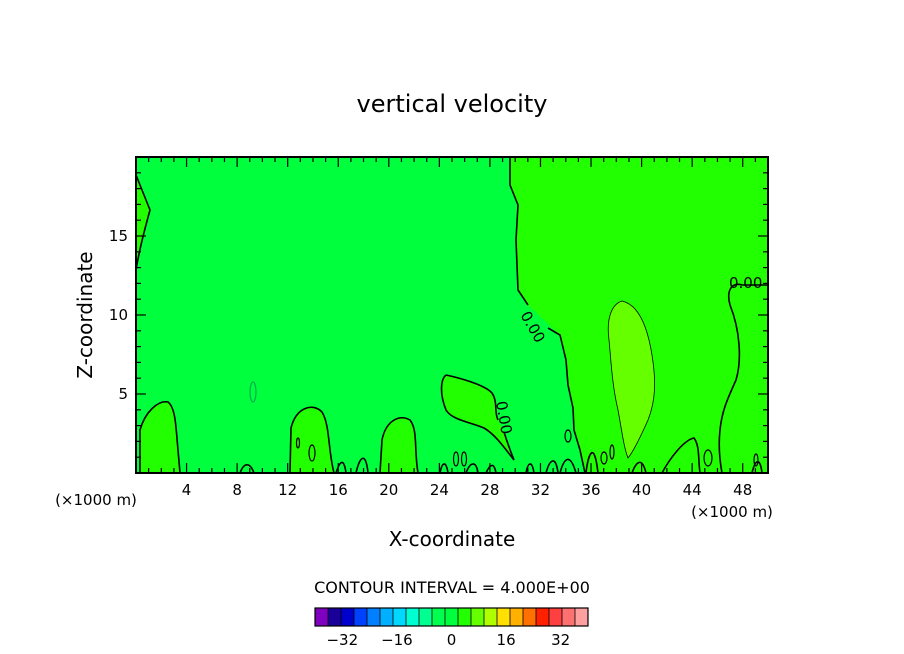 This screenshot has height=654, width=904. I want to click on colorbar-frame, so click(451, 617).